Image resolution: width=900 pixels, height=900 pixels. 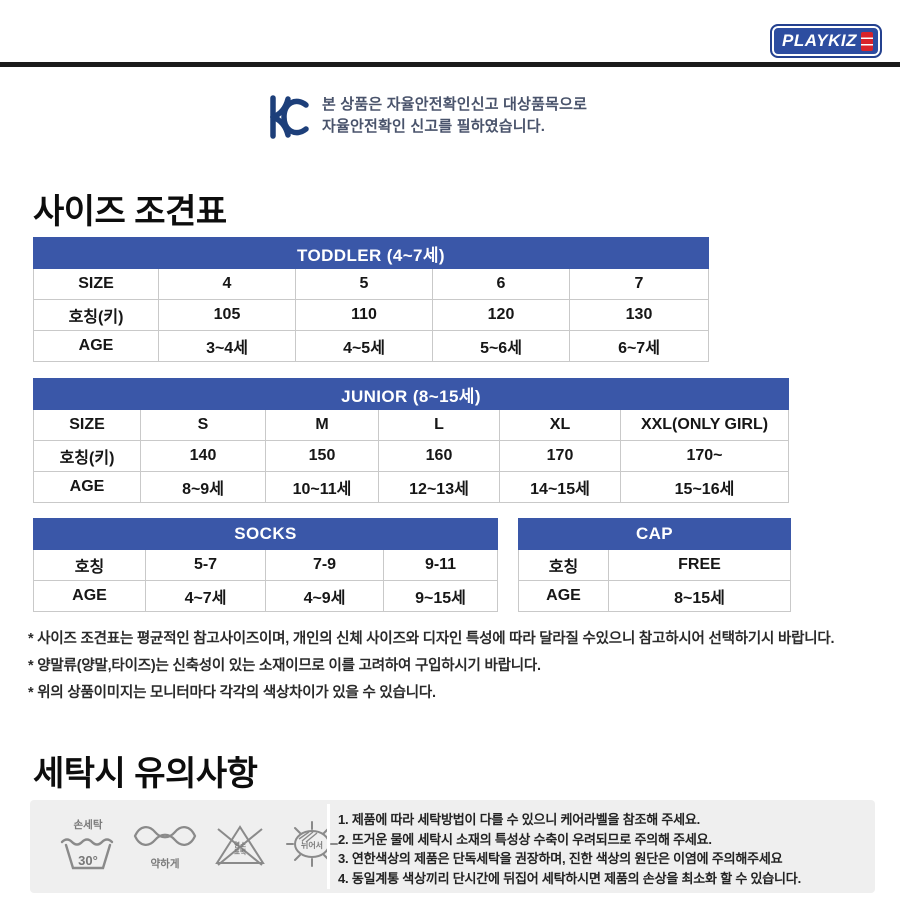 I want to click on table-cell: 7-9, so click(x=324, y=565).